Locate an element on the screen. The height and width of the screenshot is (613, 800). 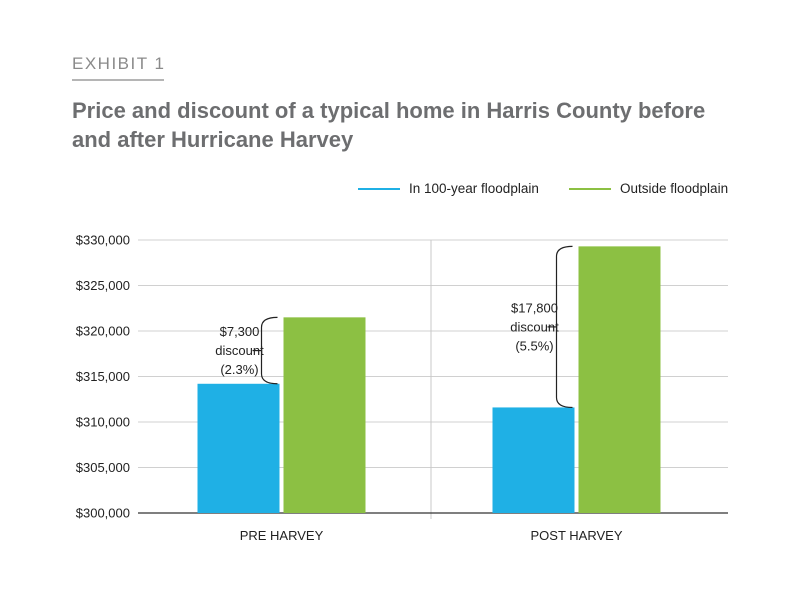
exhibit-label: EXHIBIT 1 is located at coordinates (119, 63).